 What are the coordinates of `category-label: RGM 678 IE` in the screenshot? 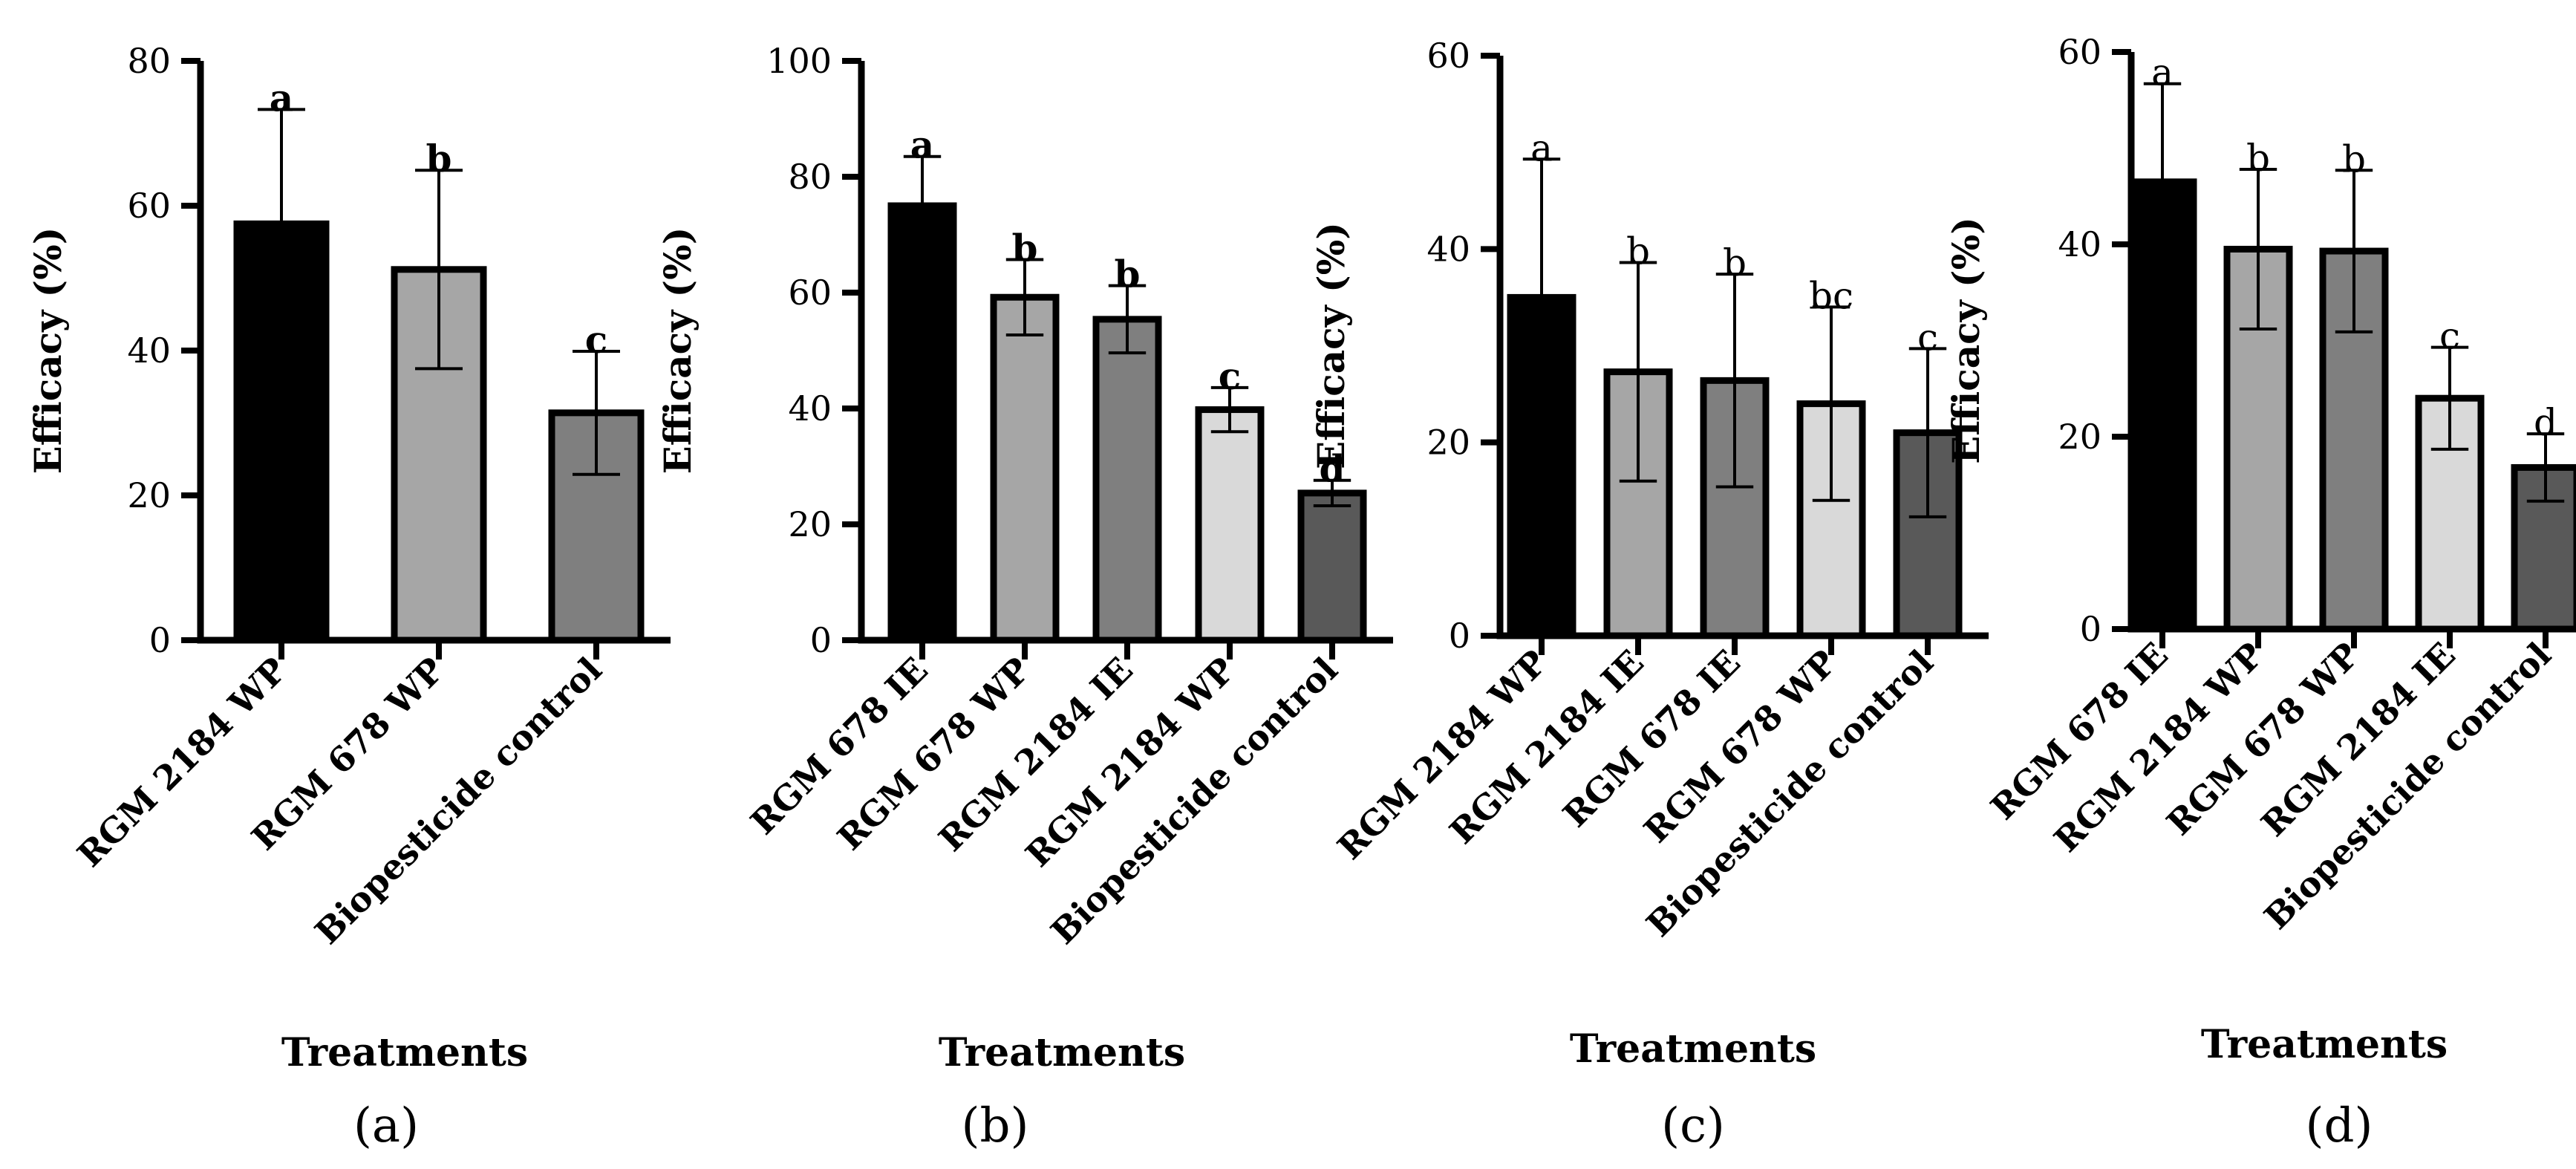 It's located at (839, 747).